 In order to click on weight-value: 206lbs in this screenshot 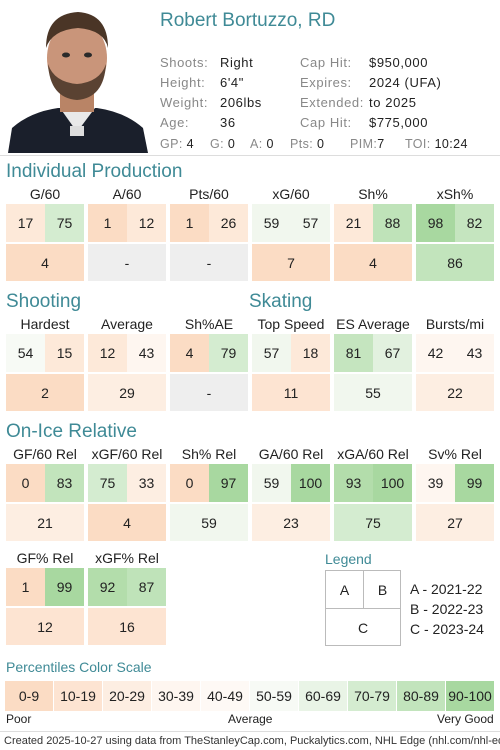, I will do `click(241, 102)`.